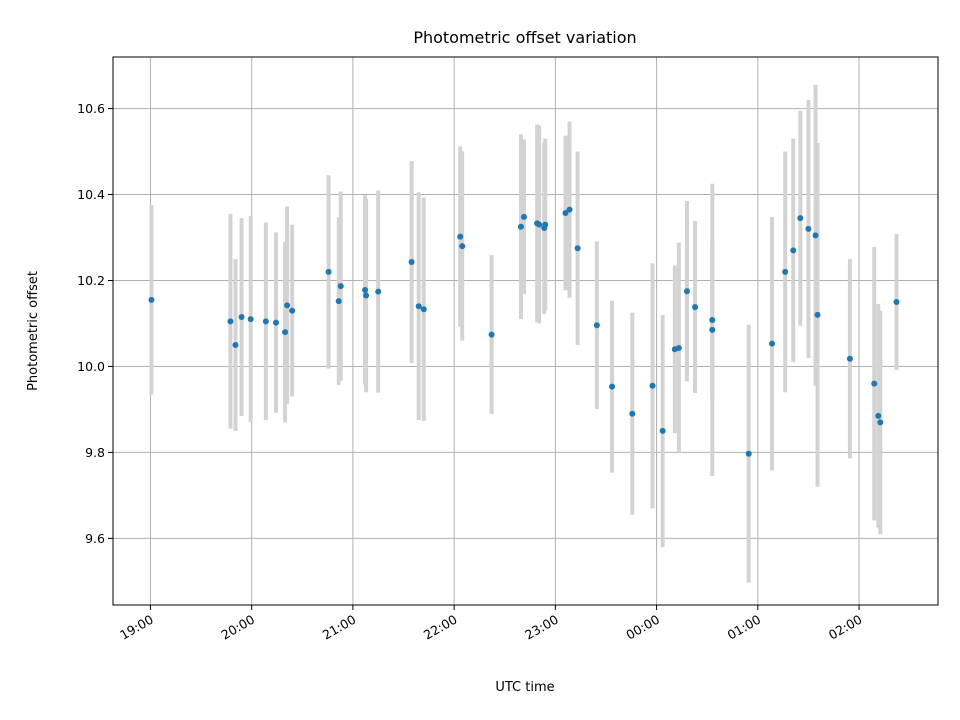 This screenshot has height=720, width=960. Describe the element at coordinates (524, 37) in the screenshot. I see `chart-title: Photometric offset variation` at that location.